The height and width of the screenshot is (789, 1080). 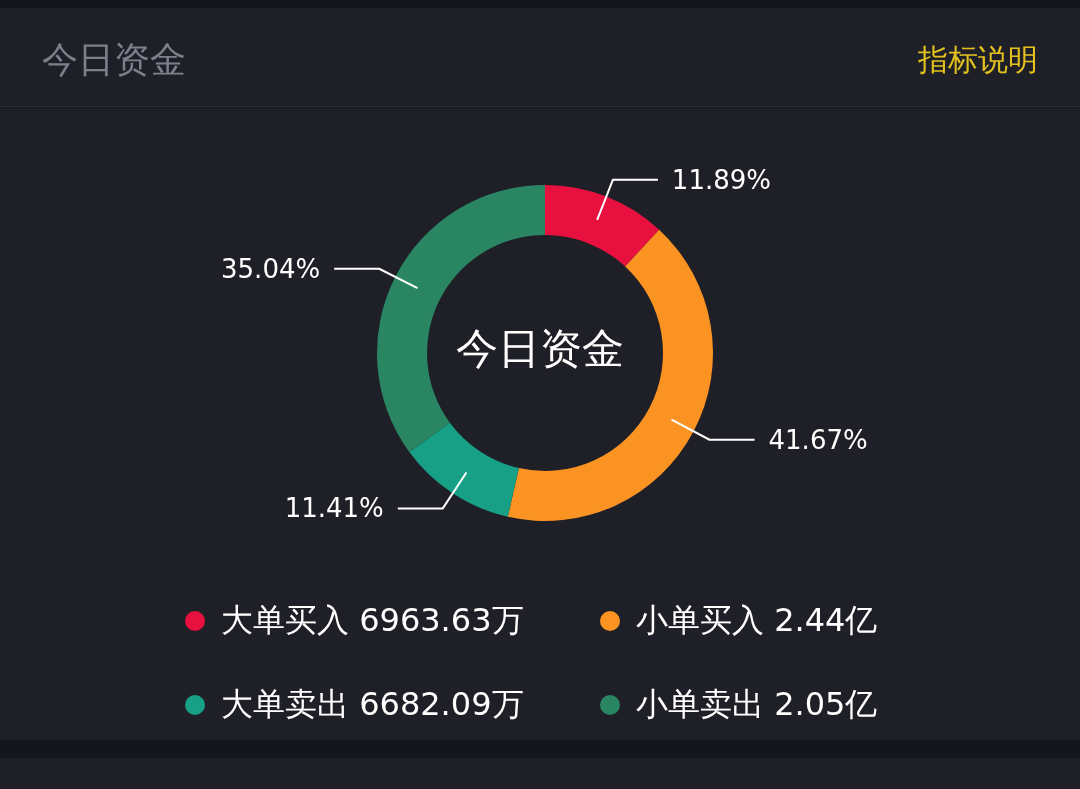 I want to click on legend-label: 大单卖出 6682.09万, so click(x=372, y=704).